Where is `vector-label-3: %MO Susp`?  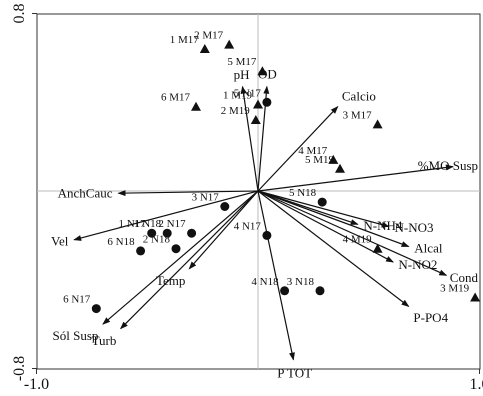 vector-label-3: %MO Susp is located at coordinates (448, 165).